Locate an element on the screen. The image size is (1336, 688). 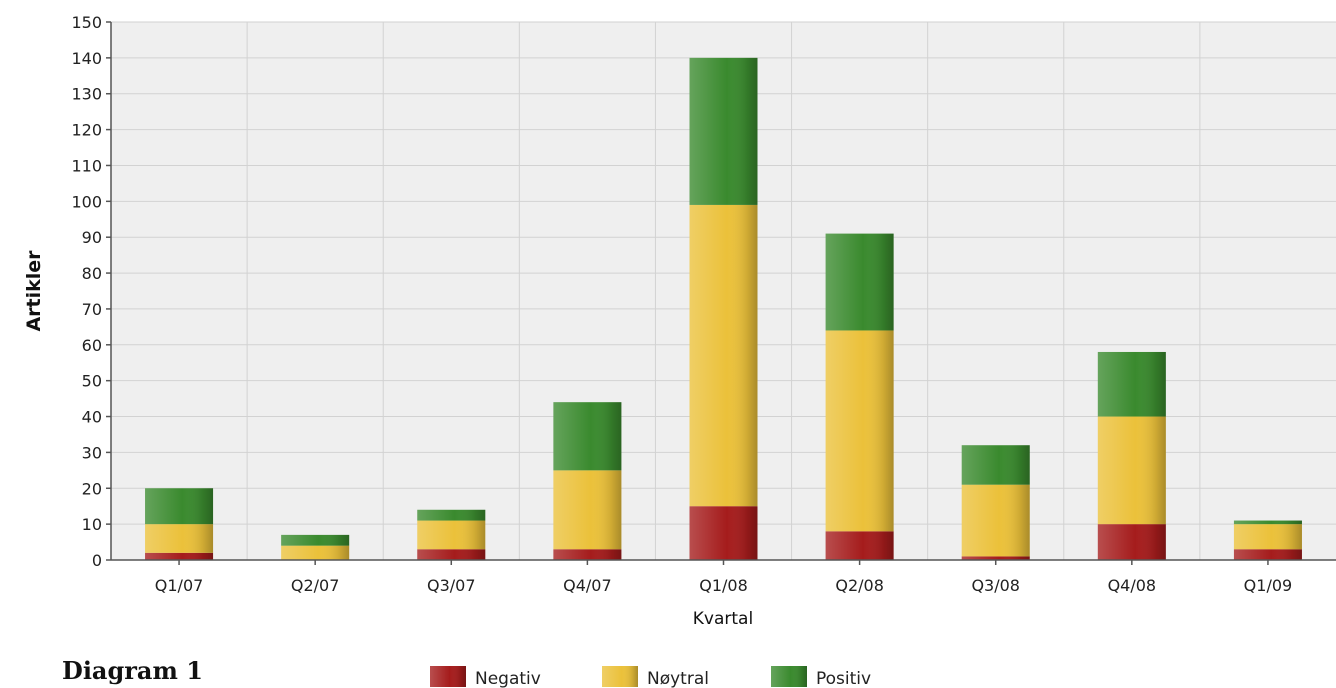
x-axis-title: Kvartal is located at coordinates (723, 619).